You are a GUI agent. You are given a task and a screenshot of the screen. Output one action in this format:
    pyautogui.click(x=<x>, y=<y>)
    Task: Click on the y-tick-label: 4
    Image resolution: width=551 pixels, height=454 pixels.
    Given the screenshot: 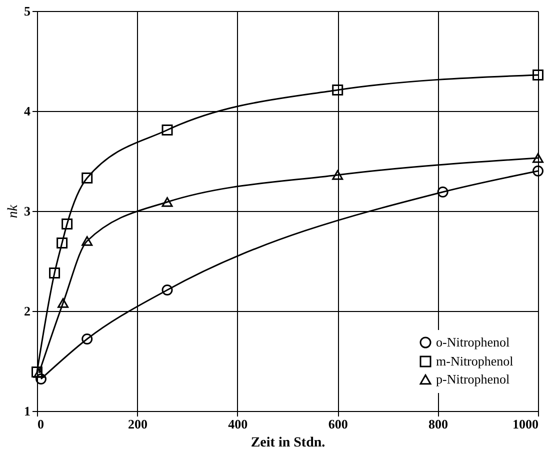 What is the action you would take?
    pyautogui.click(x=27, y=111)
    